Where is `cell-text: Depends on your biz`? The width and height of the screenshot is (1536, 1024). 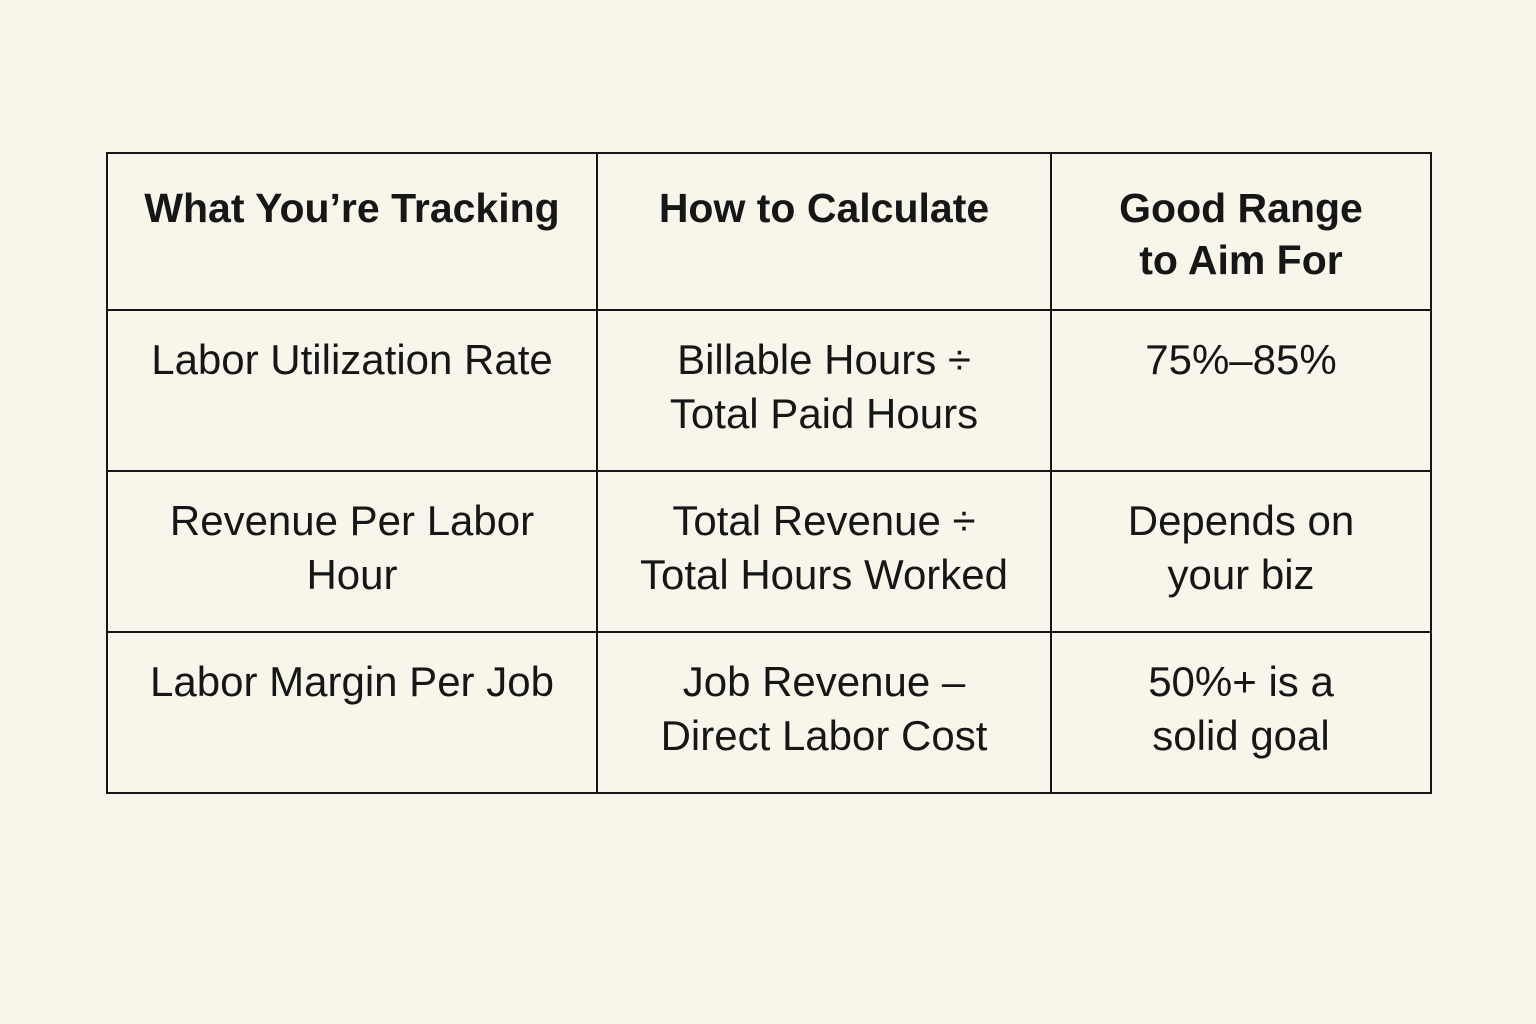
cell-text: Depends on your biz is located at coordinates (1241, 547).